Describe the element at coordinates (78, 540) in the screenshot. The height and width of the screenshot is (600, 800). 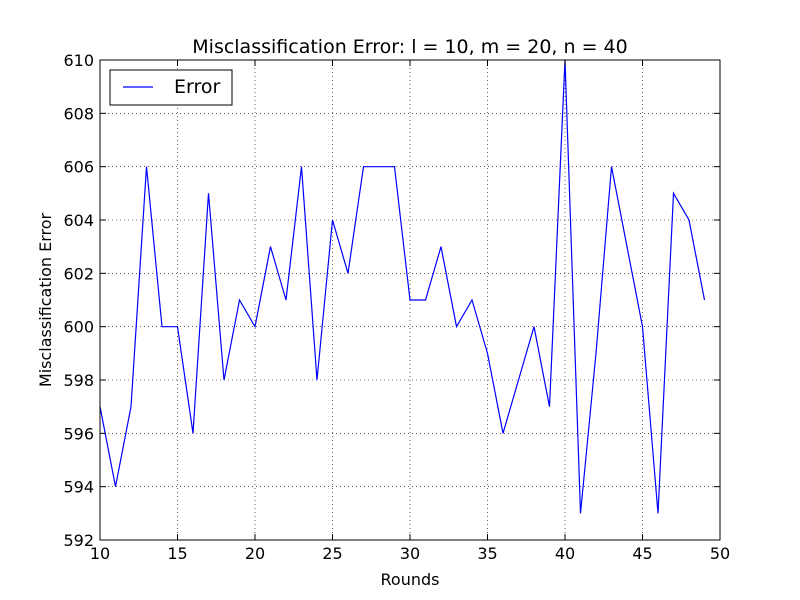
I see `y-tick-label: 592` at that location.